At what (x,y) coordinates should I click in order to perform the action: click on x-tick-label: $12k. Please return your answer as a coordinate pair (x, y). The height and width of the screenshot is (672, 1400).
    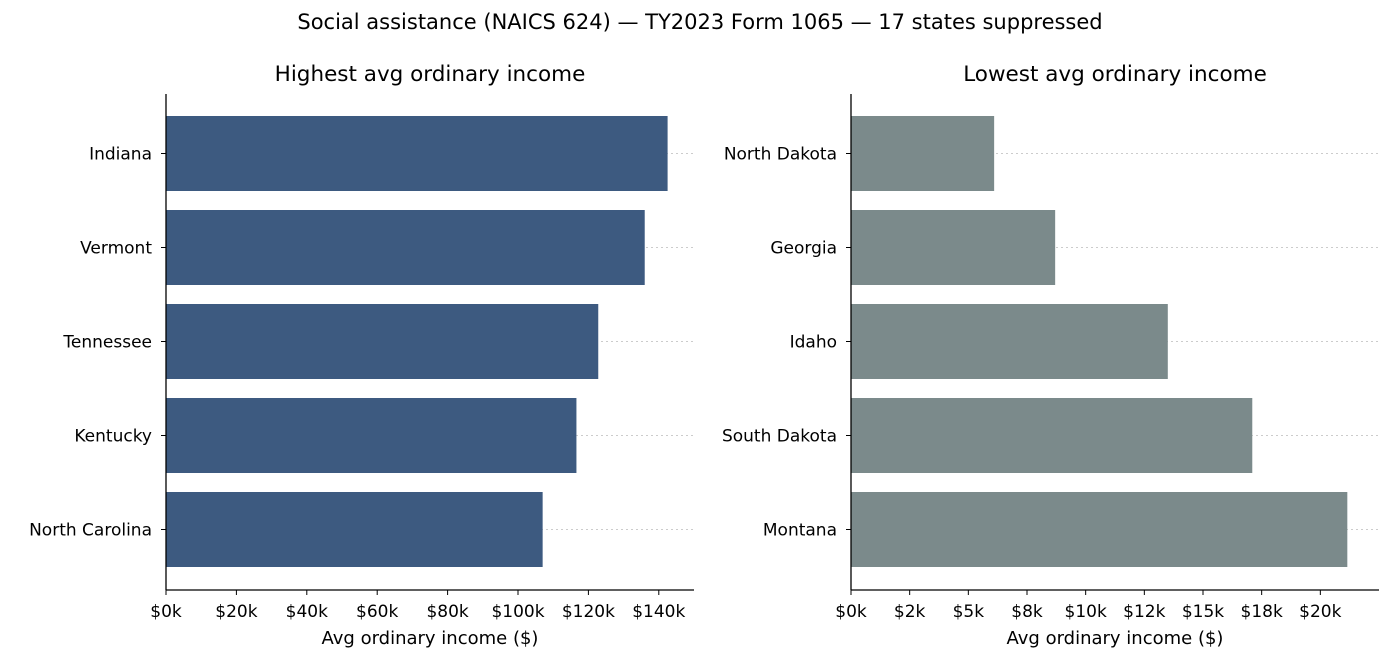
    Looking at the image, I should click on (1144, 612).